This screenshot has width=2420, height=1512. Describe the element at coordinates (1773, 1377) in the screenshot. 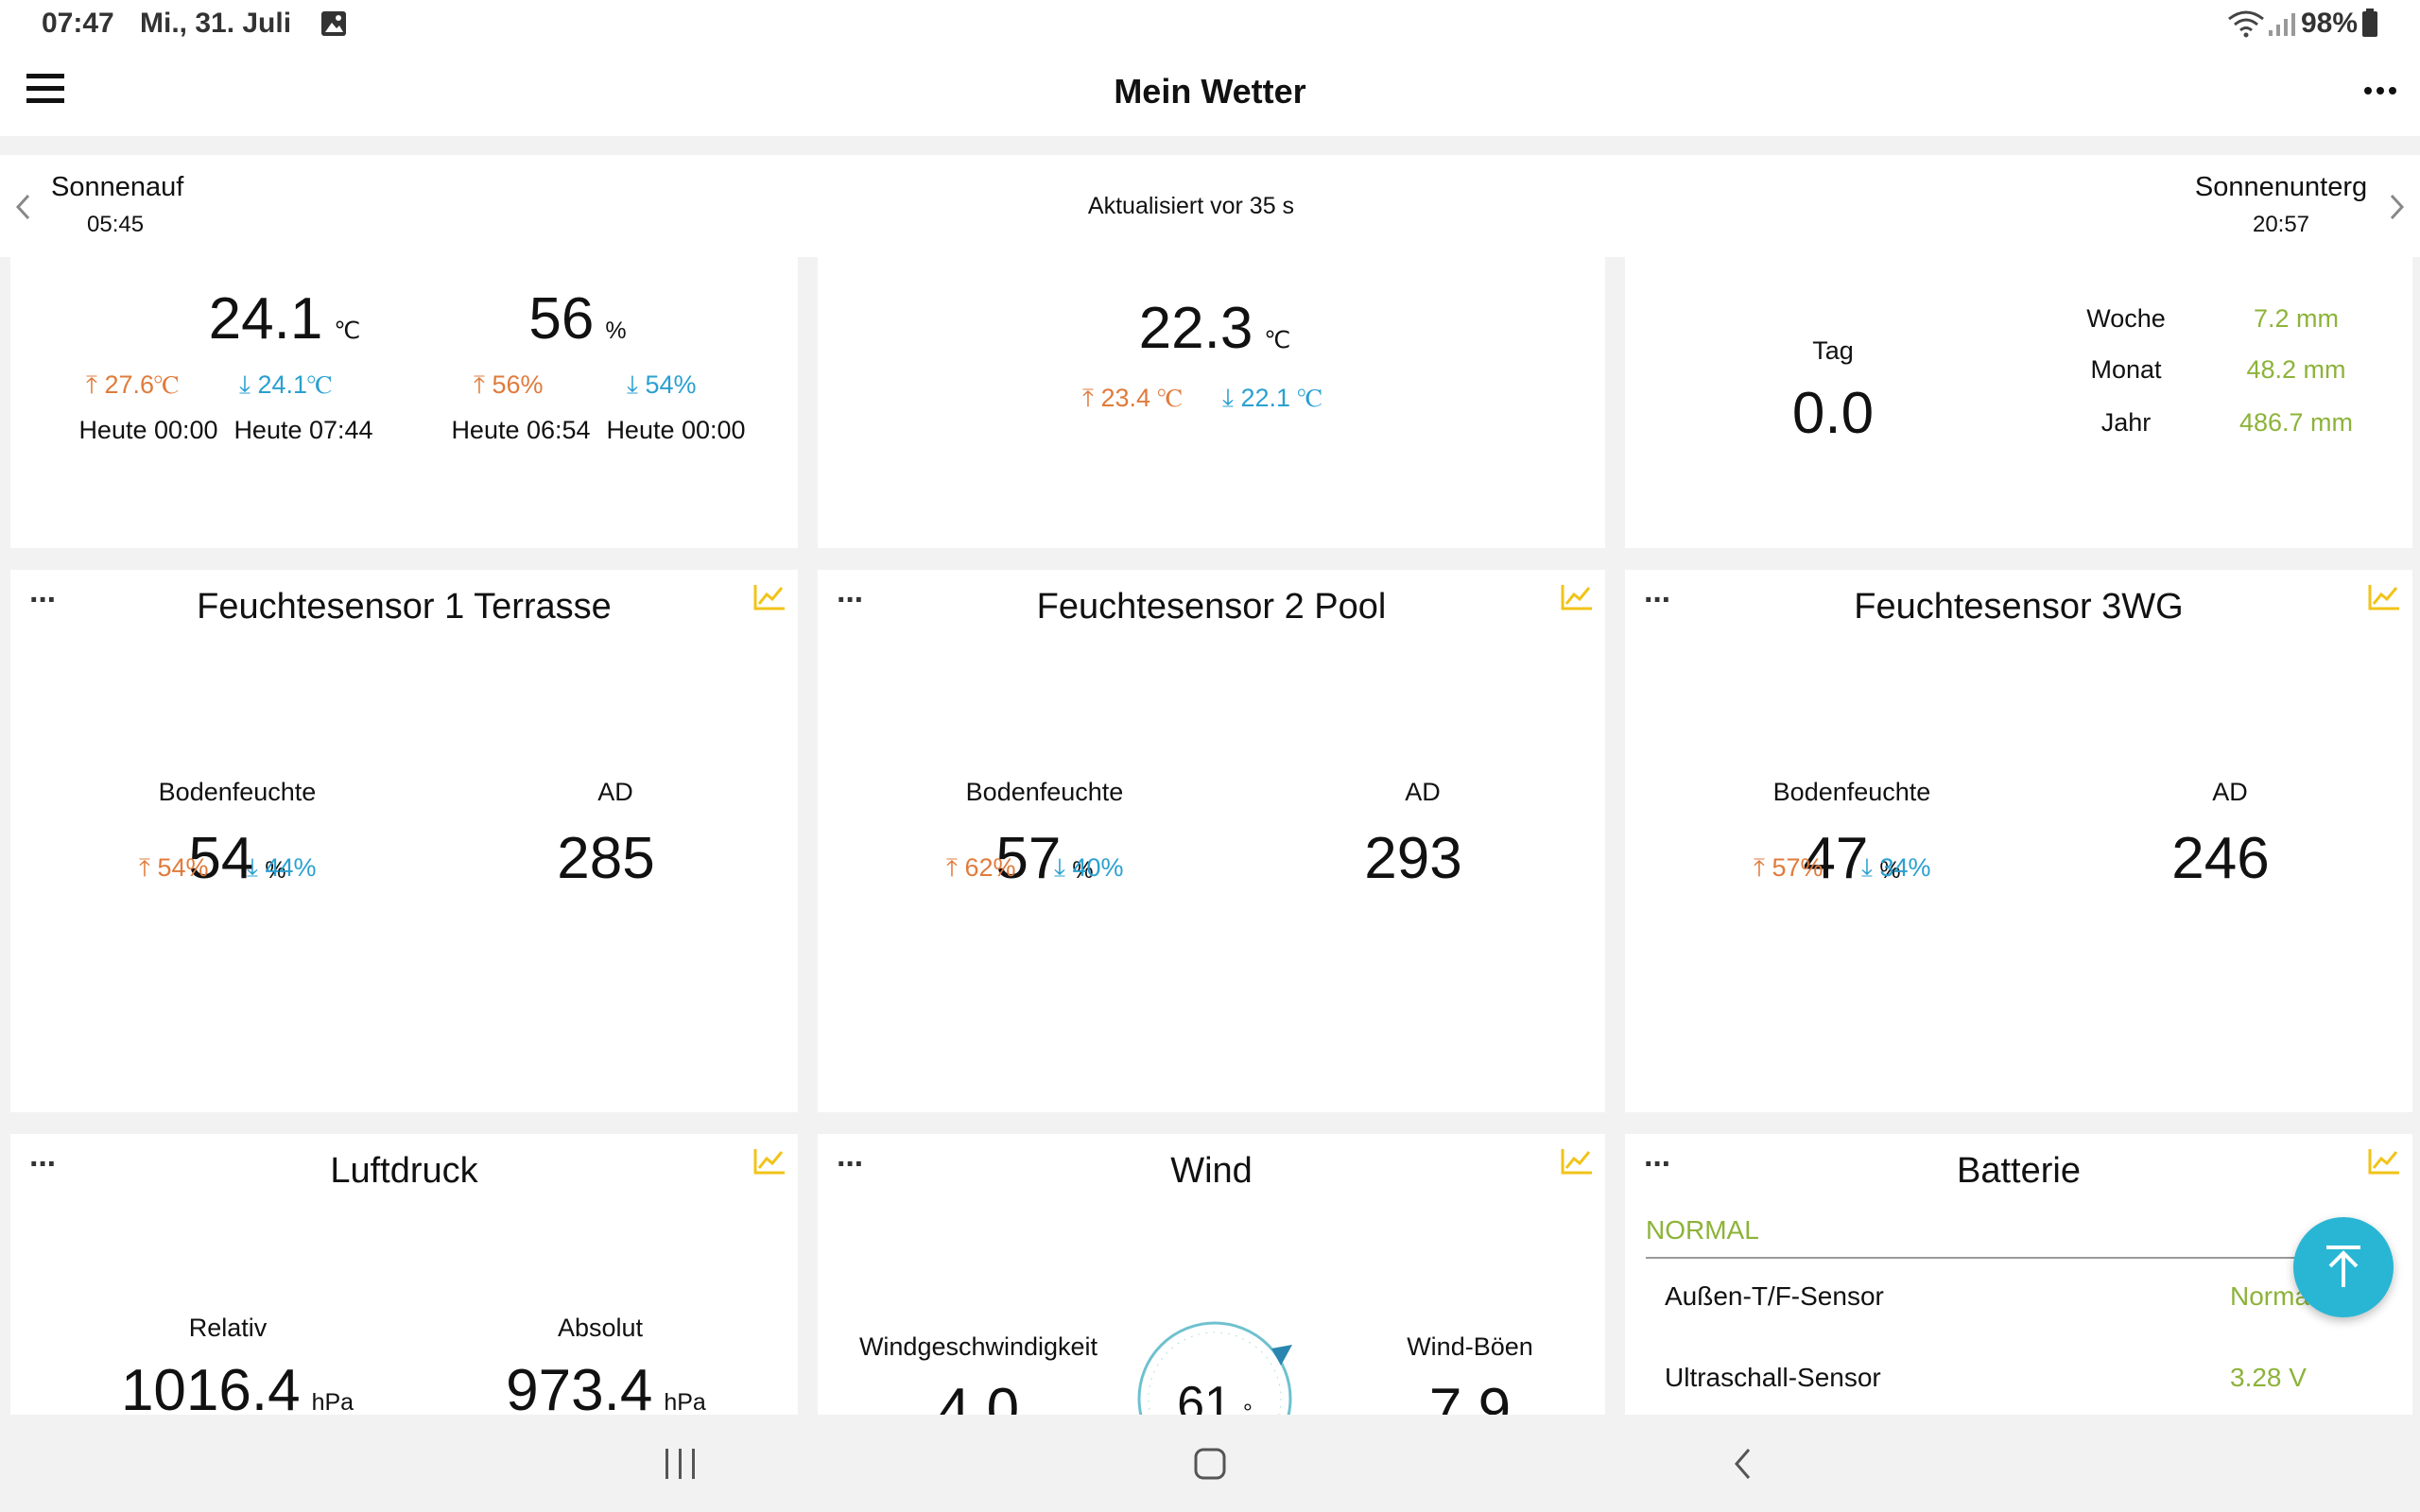

I see `battery-row-name: Ultraschall-Sensor` at that location.